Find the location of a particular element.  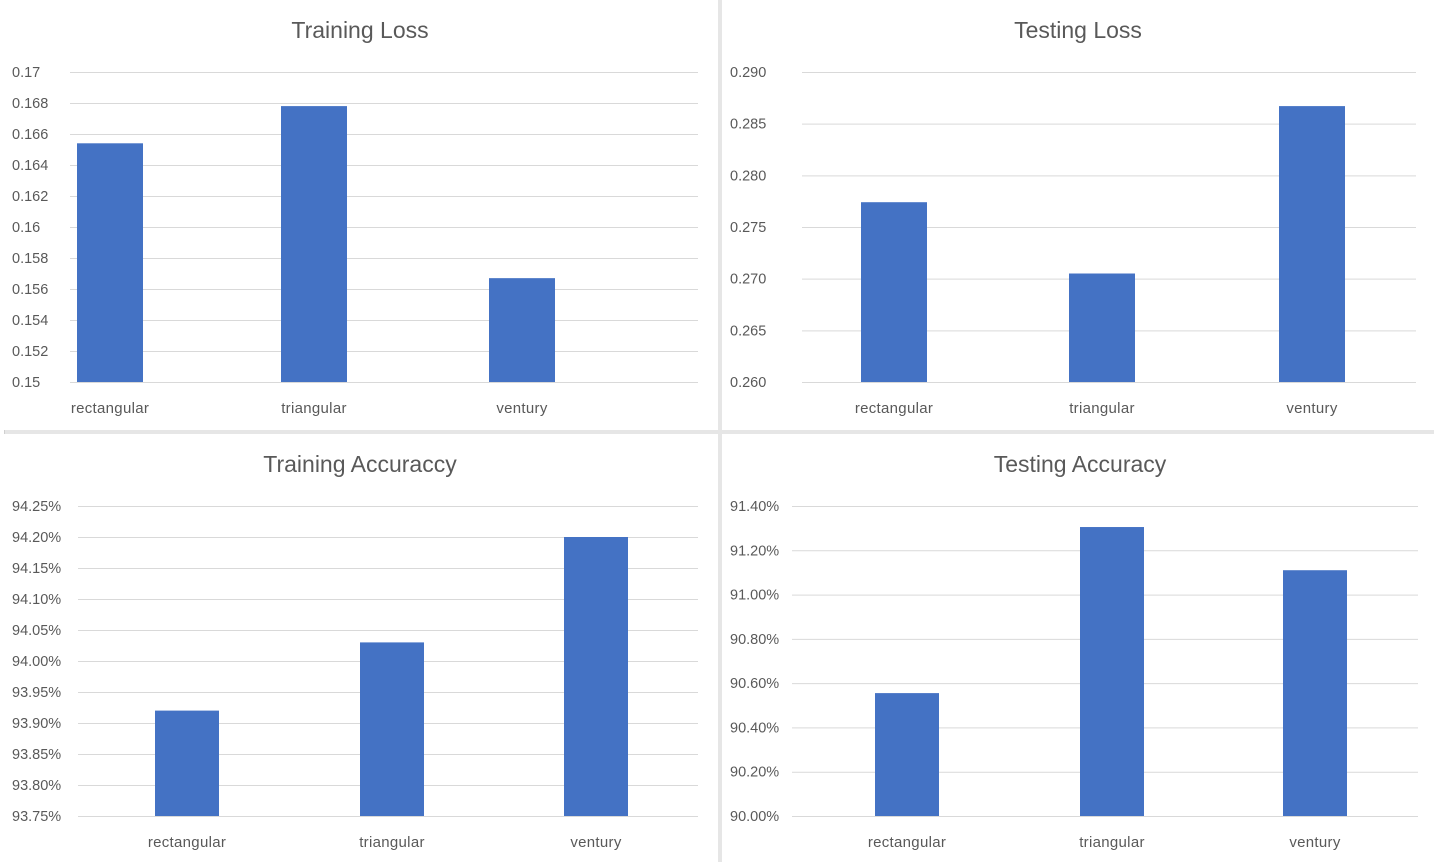

y-tick-label: 0.275 is located at coordinates (748, 228).